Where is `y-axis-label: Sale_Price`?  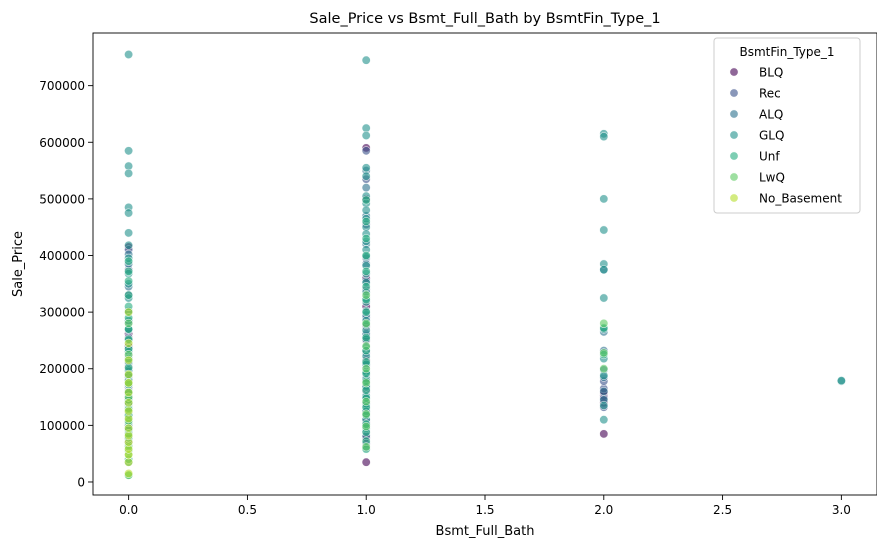 y-axis-label: Sale_Price is located at coordinates (18, 264).